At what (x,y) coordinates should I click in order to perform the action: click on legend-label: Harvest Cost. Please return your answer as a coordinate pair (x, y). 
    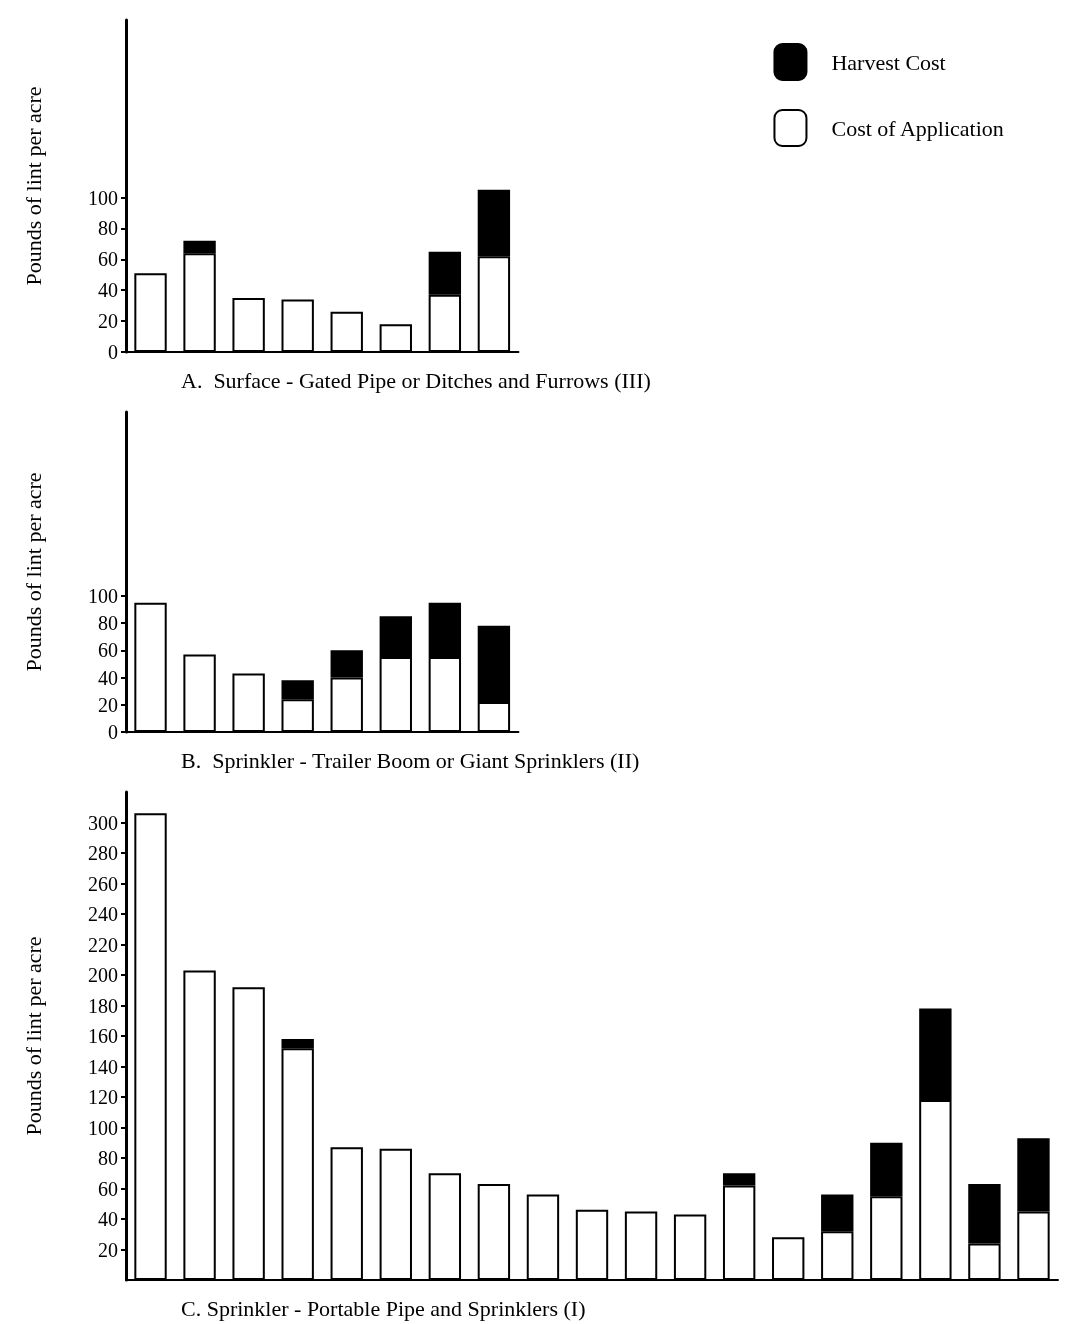
    Looking at the image, I should click on (888, 62).